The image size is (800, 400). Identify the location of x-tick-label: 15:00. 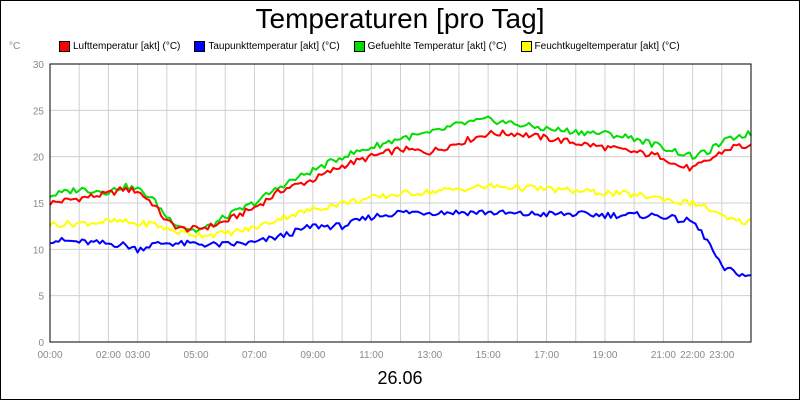
(488, 355).